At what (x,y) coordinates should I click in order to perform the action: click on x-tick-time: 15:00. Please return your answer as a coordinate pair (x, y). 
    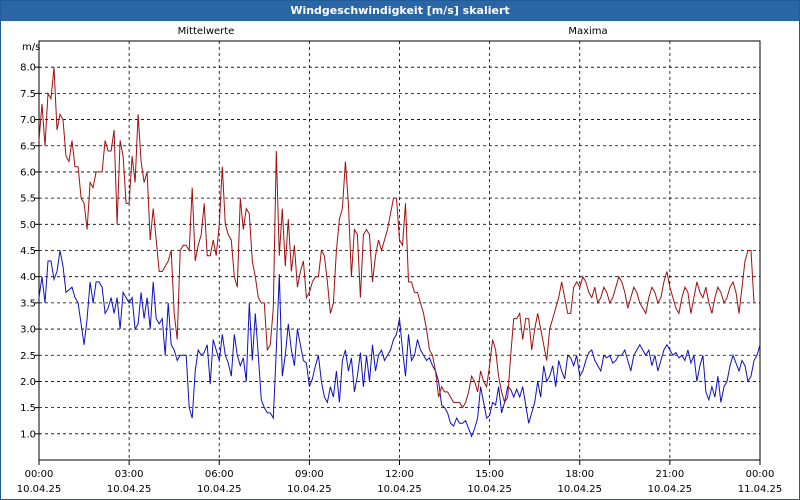
    Looking at the image, I should click on (489, 474).